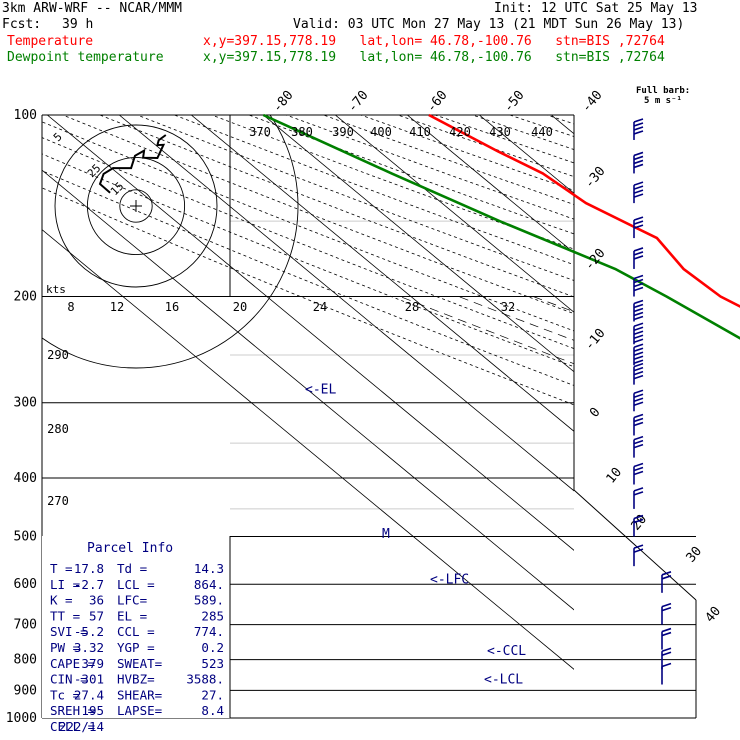 Image resolution: width=740 pixels, height=740 pixels. Describe the element at coordinates (72, 710) in the screenshot. I see `parcel-label: SREH =` at that location.